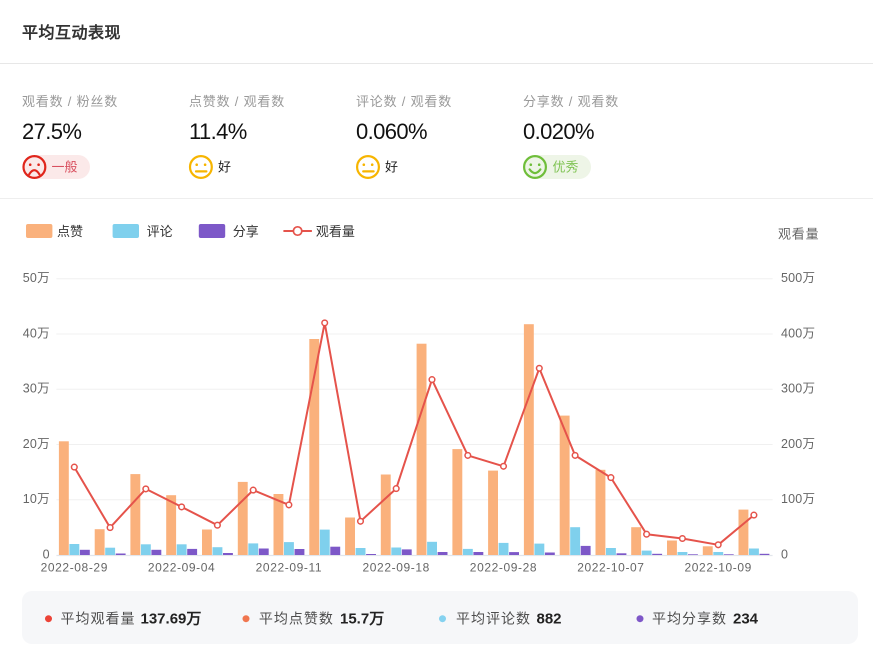 This screenshot has width=873, height=666. What do you see at coordinates (566, 167) in the screenshot?
I see `svg-text: 优秀` at bounding box center [566, 167].